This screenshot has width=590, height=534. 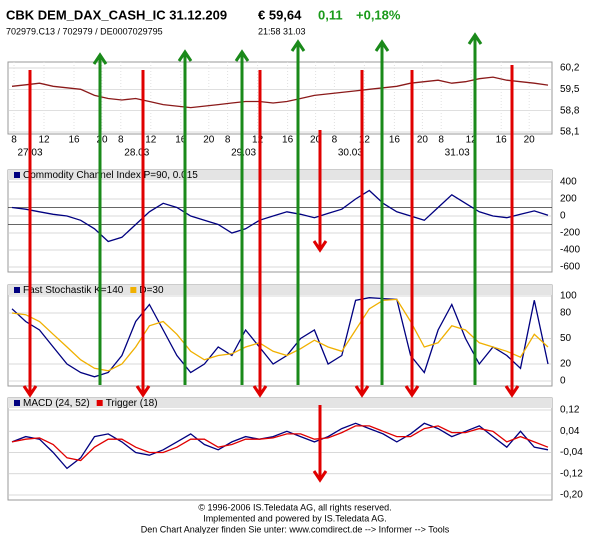 I want to click on price: € 59,64, so click(x=280, y=14).